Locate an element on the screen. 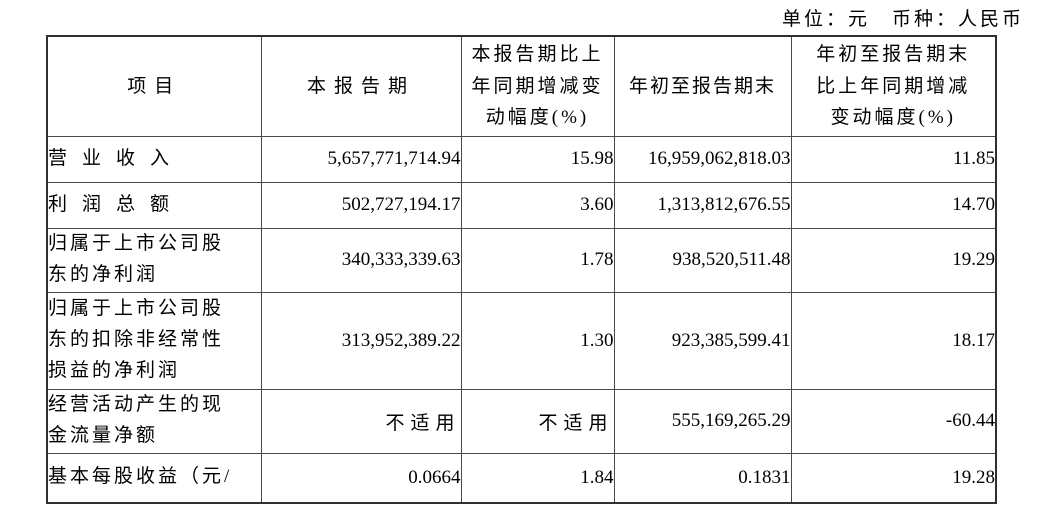 The height and width of the screenshot is (520, 1040). unit-currency-label: 单位：元 币种：人民币 is located at coordinates (902, 19).